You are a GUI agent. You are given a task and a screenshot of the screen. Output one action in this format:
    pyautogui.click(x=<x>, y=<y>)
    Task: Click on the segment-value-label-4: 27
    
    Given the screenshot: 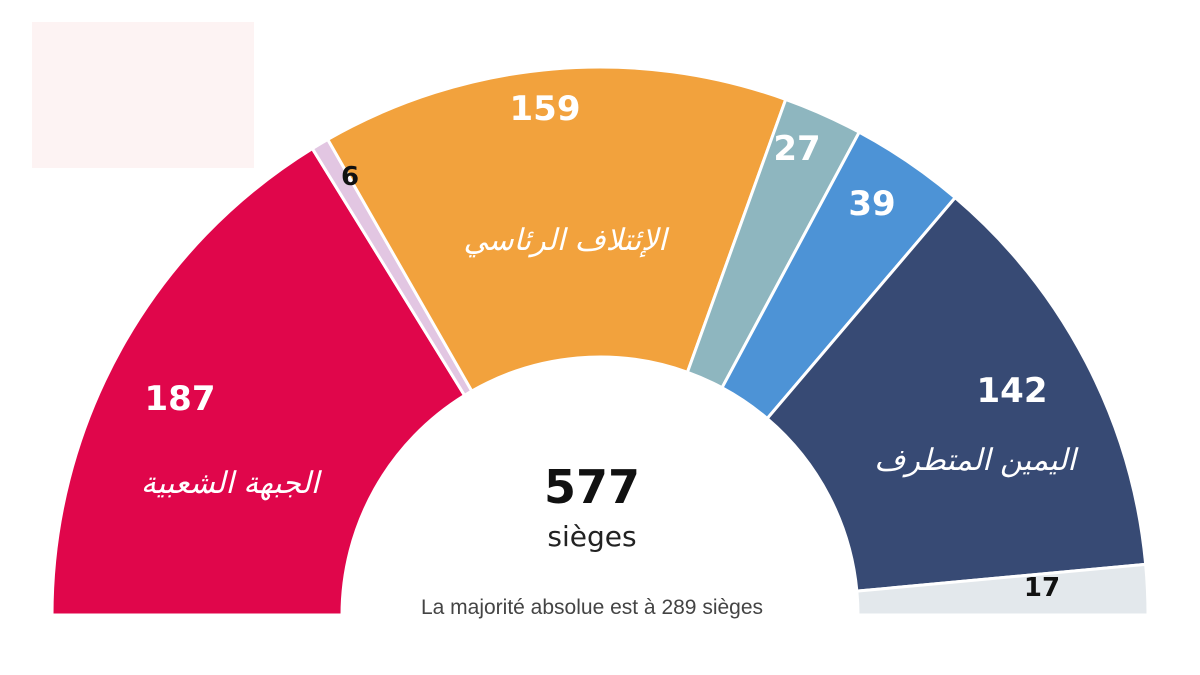 What is the action you would take?
    pyautogui.click(x=796, y=149)
    